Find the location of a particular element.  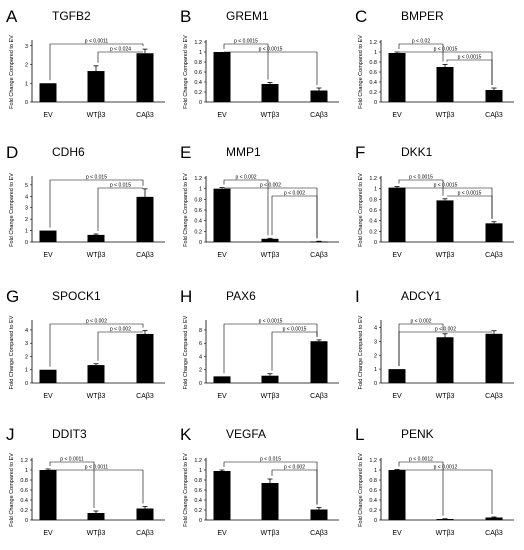

significance-label: p < 0.024 is located at coordinates (120, 50).